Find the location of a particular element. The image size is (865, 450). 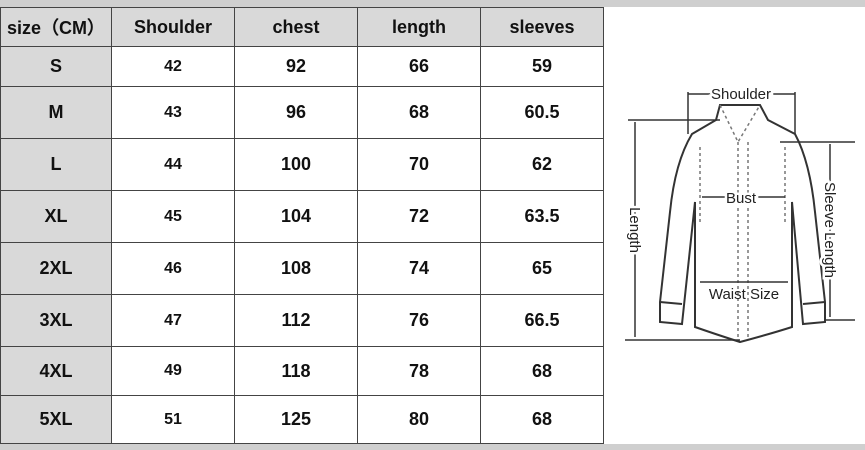

label-waist: Waist Size is located at coordinates (744, 294).